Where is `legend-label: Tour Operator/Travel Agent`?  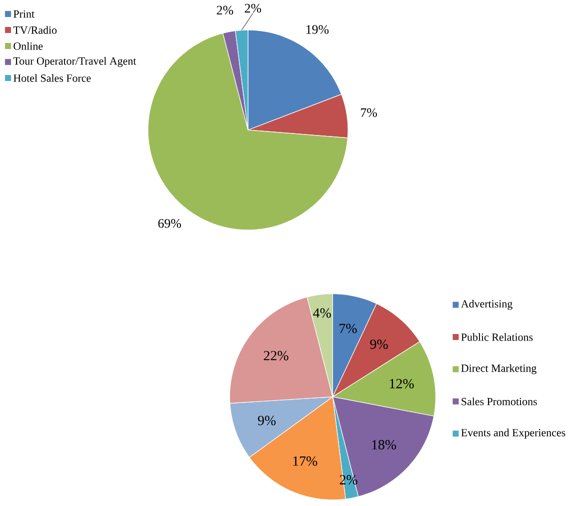 legend-label: Tour Operator/Travel Agent is located at coordinates (74, 62).